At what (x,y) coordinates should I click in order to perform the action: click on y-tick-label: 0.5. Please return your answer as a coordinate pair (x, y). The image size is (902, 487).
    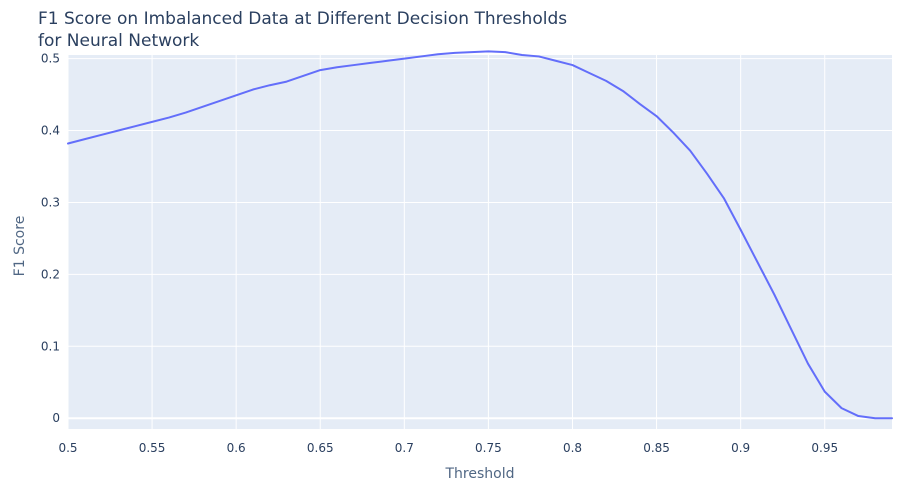
    Looking at the image, I should click on (50, 59).